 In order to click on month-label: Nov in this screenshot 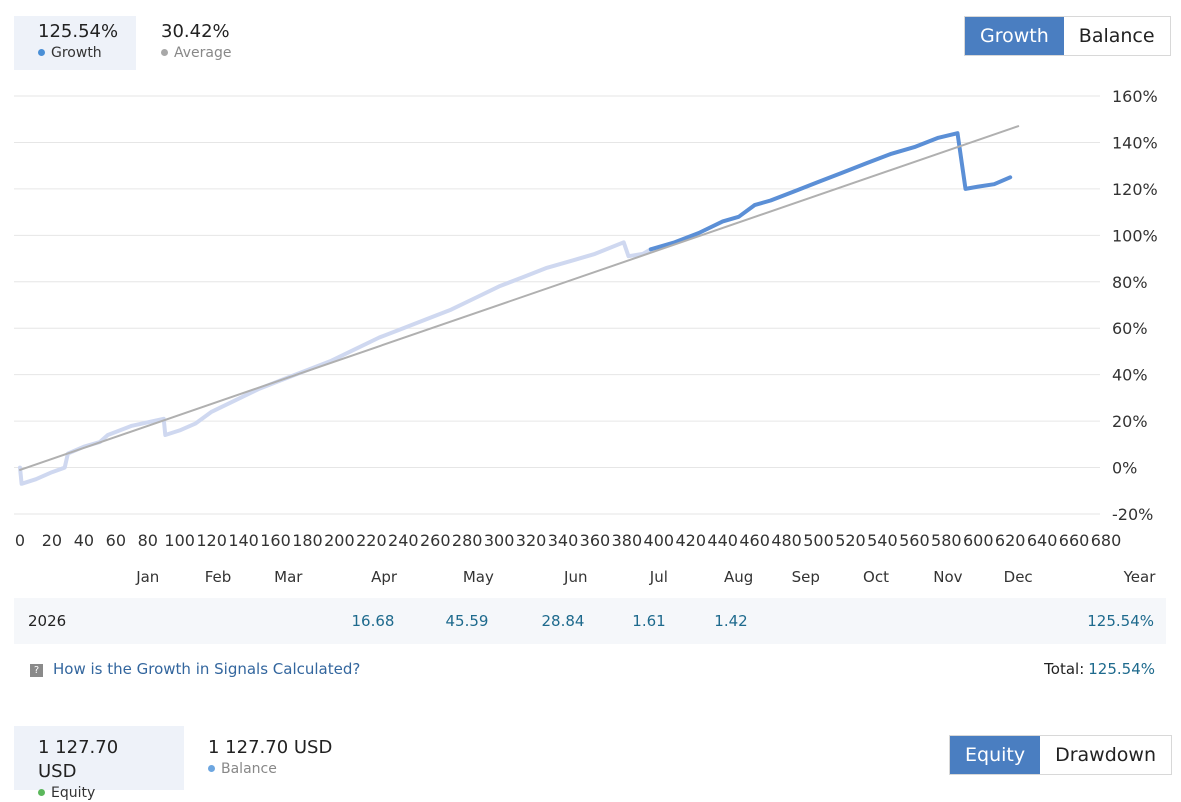, I will do `click(947, 577)`.